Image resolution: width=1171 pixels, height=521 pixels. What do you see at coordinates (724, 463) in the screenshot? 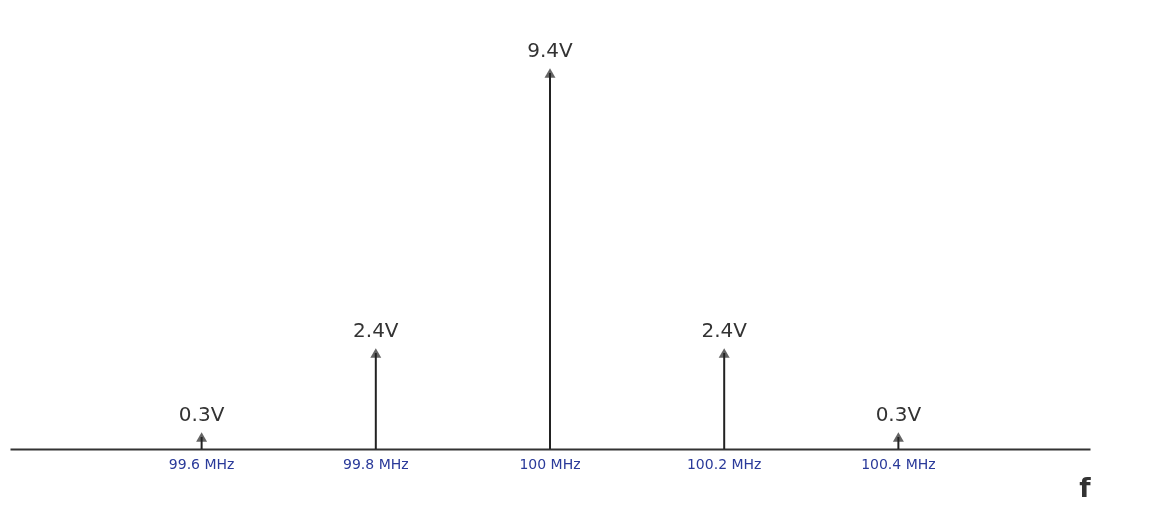
I see `x-tick-label: 100.2 MHz` at bounding box center [724, 463].